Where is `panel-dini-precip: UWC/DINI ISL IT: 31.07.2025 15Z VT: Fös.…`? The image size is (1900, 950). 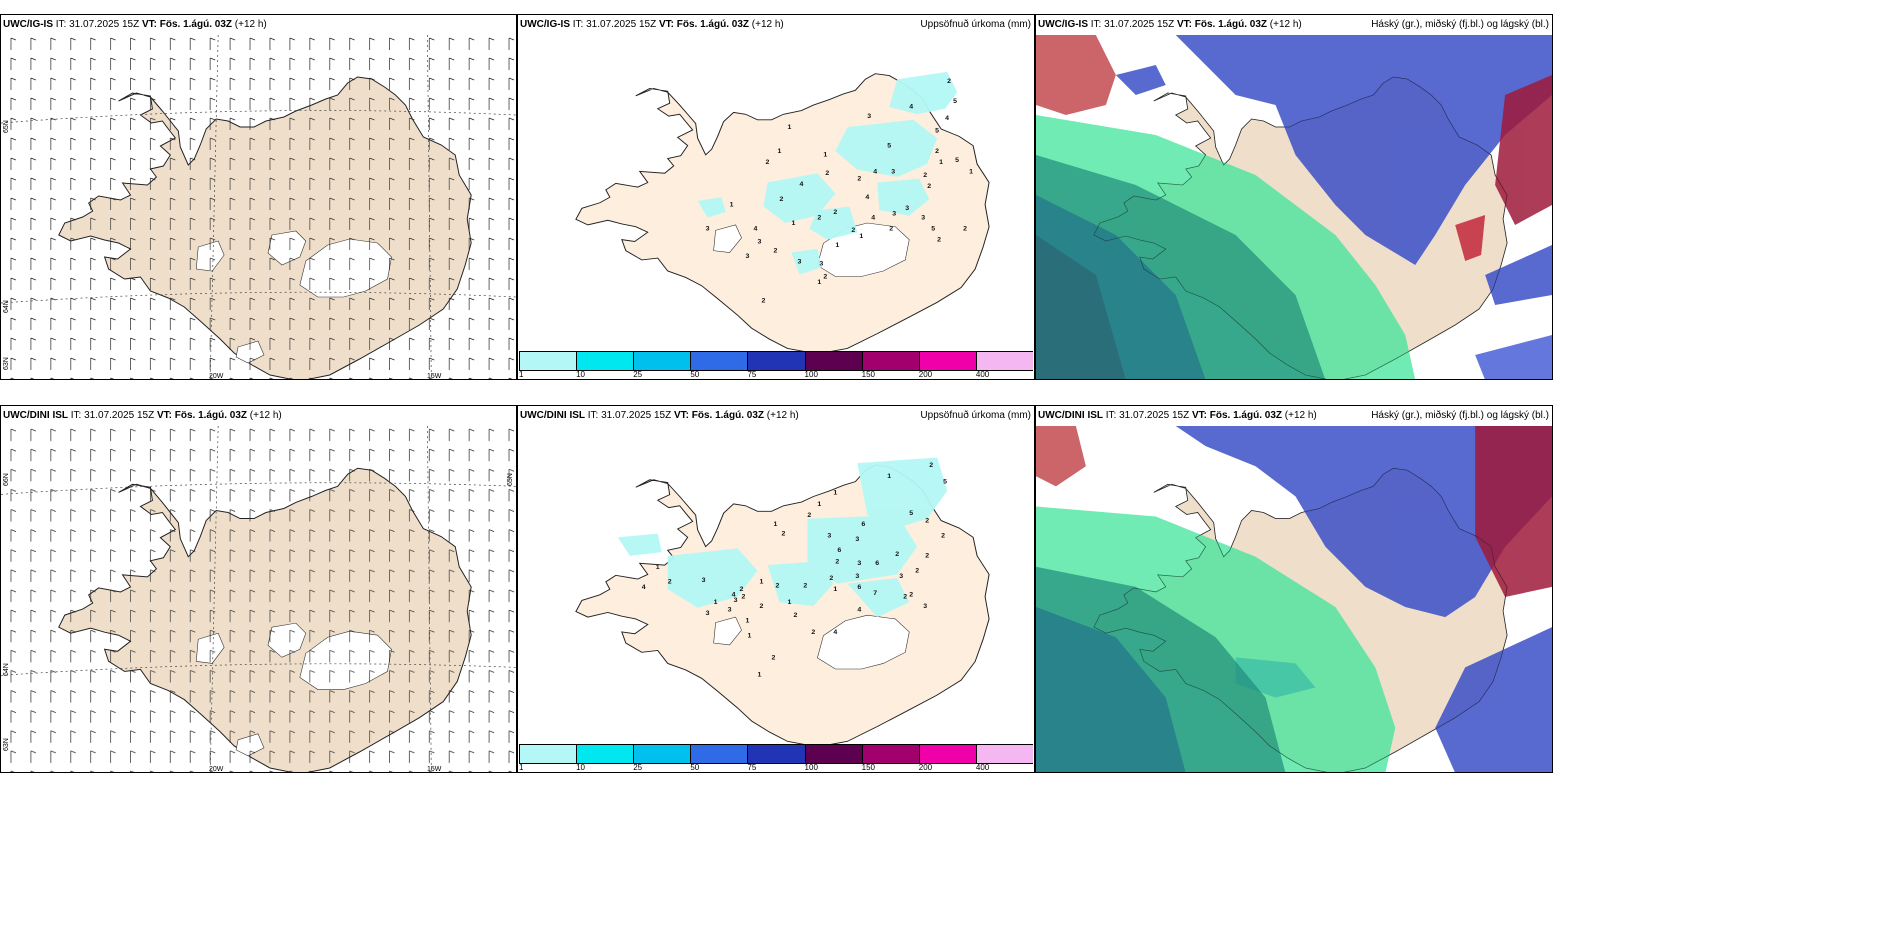
panel-dini-precip: UWC/DINI ISL IT: 31.07.2025 15Z VT: Fös.… is located at coordinates (776, 589).